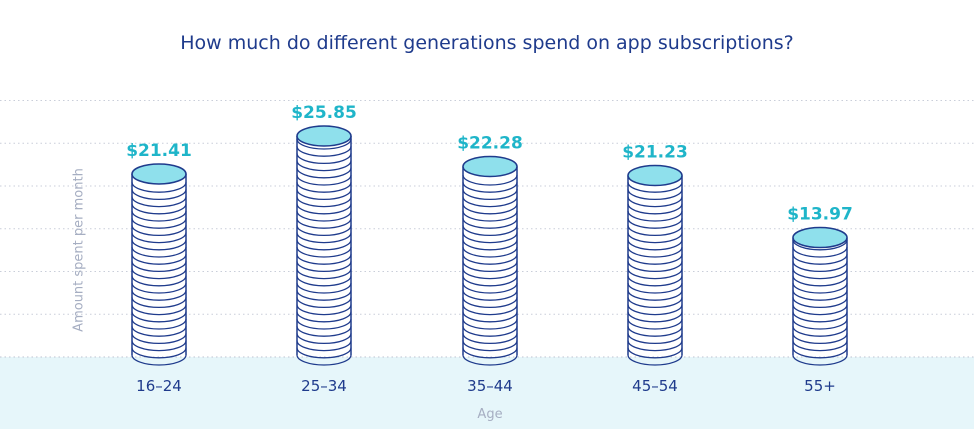  I want to click on x-tick-label: 16–24, so click(159, 386).